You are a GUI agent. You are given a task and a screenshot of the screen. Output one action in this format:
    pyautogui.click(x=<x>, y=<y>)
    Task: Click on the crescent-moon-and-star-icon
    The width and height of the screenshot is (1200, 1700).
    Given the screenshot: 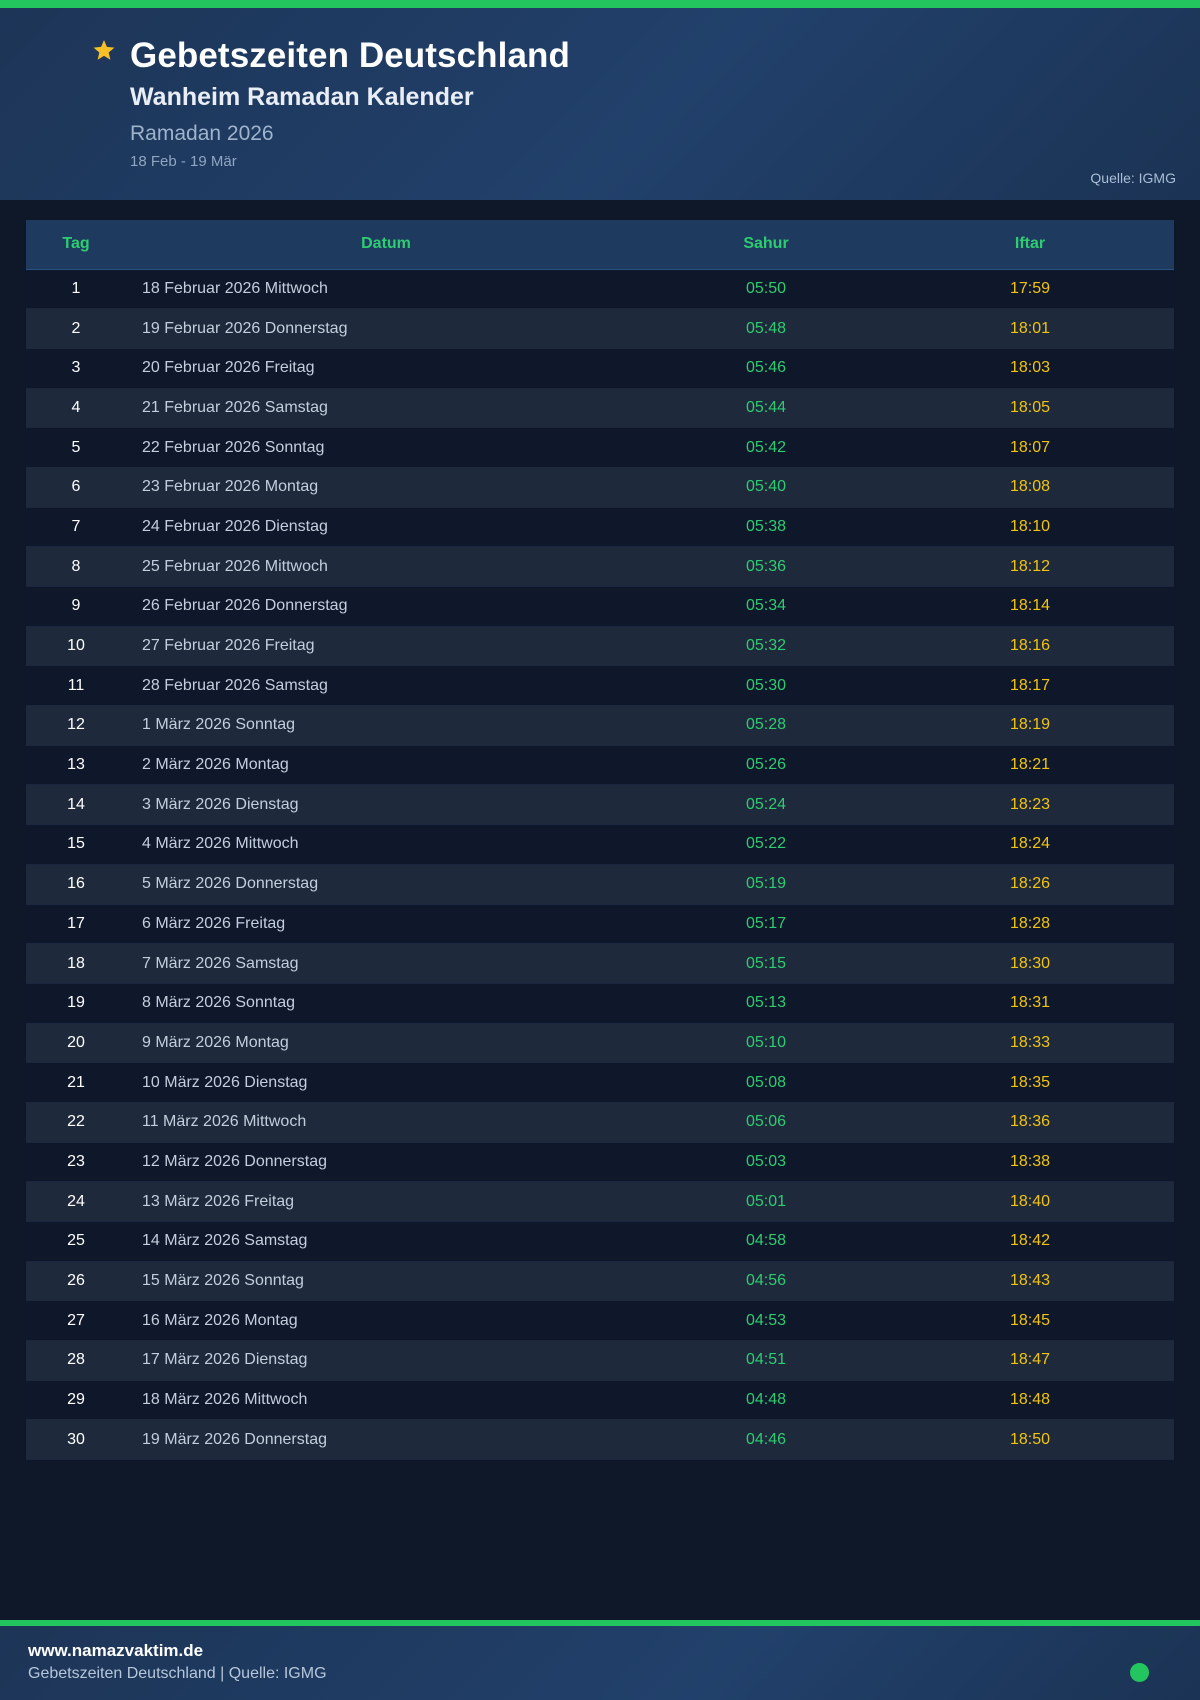 What is the action you would take?
    pyautogui.click(x=72, y=72)
    